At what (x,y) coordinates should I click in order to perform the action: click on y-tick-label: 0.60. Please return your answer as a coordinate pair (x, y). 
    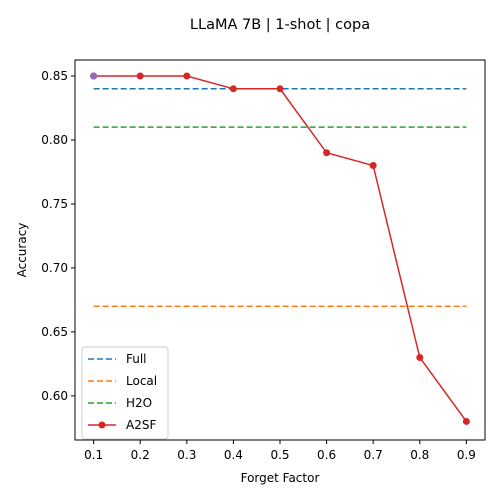
    Looking at the image, I should click on (54, 396).